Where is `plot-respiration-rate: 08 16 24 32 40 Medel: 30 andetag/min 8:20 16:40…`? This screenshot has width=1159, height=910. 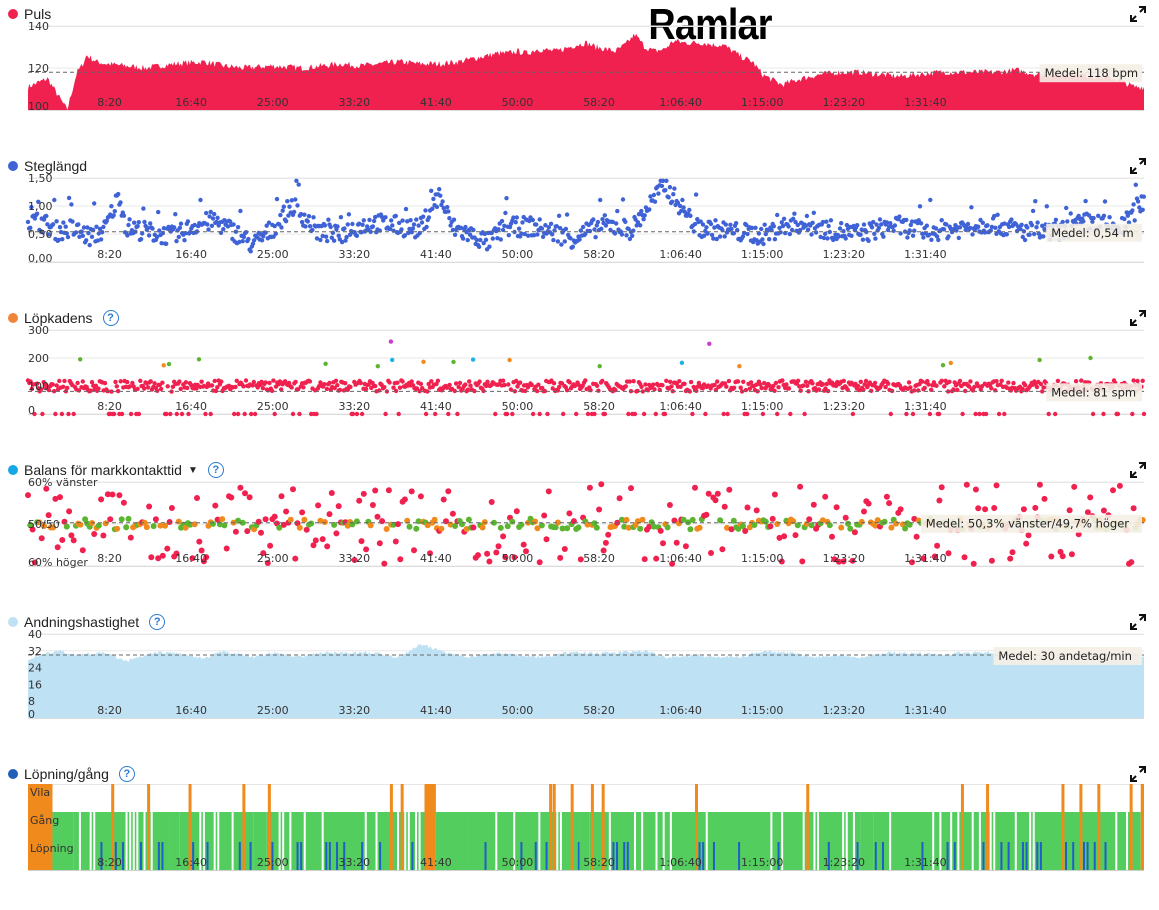
plot-respiration-rate: 08 16 24 32 40 Medel: 30 andetag/min 8:20 16:40… is located at coordinates (586, 674).